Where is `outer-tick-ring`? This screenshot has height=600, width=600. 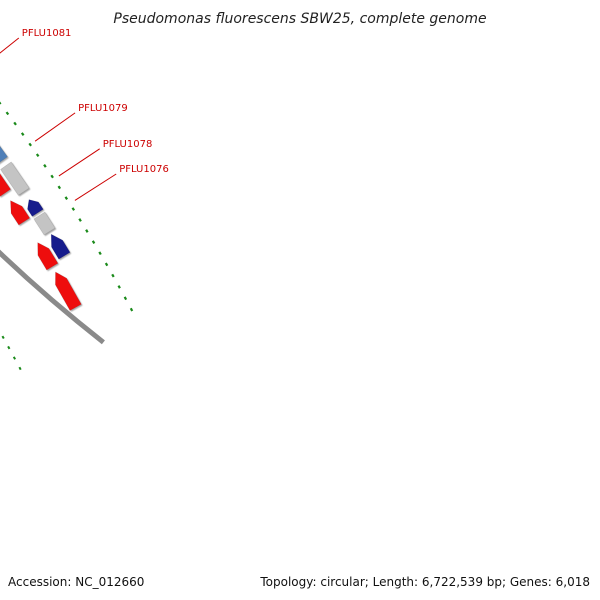 outer-tick-ring is located at coordinates (67, 206).